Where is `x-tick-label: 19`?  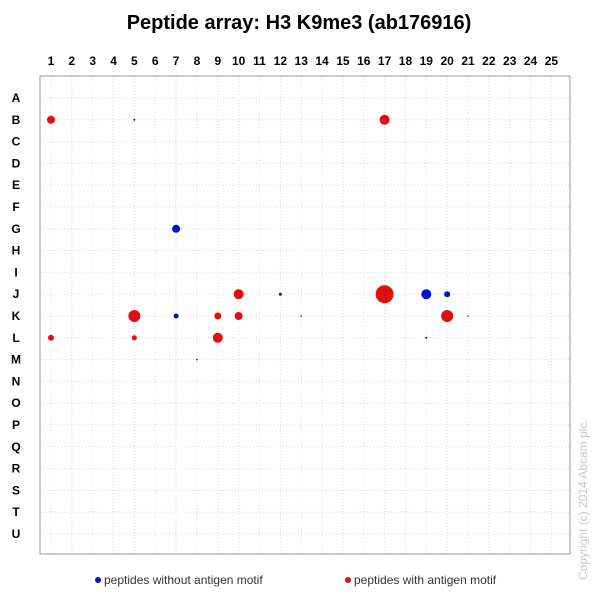 x-tick-label: 19 is located at coordinates (427, 61).